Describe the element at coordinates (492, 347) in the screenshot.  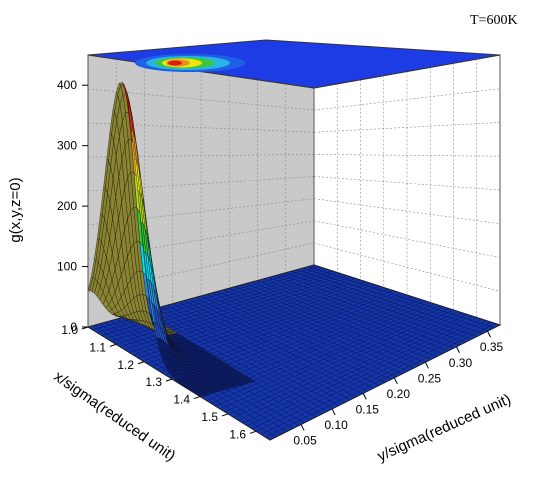
I see `y-tick-label: 0.35` at that location.